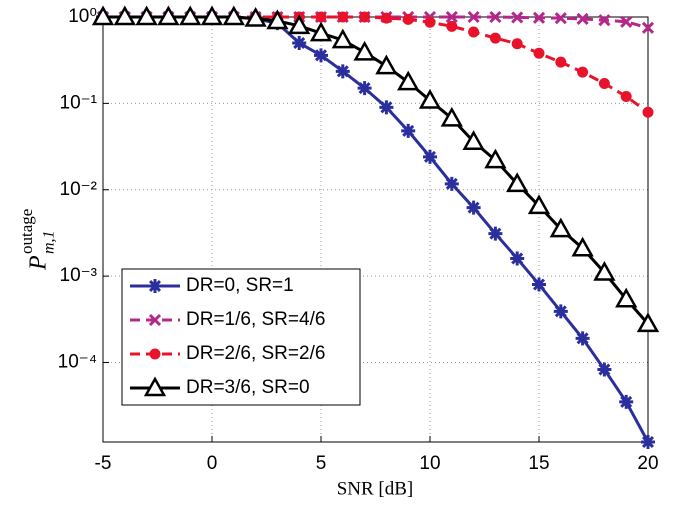 The height and width of the screenshot is (506, 683). Describe the element at coordinates (212, 463) in the screenshot. I see `x-tick-label: 0` at that location.